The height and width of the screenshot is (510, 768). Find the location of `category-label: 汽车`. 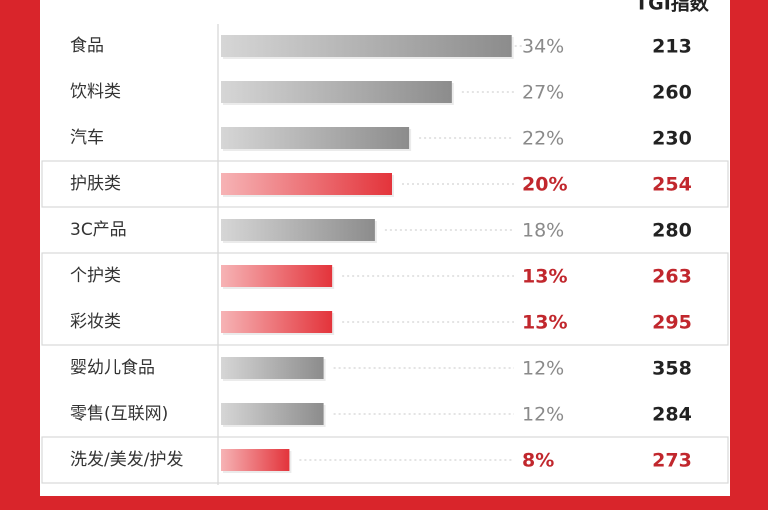

category-label: 汽车 is located at coordinates (87, 138).